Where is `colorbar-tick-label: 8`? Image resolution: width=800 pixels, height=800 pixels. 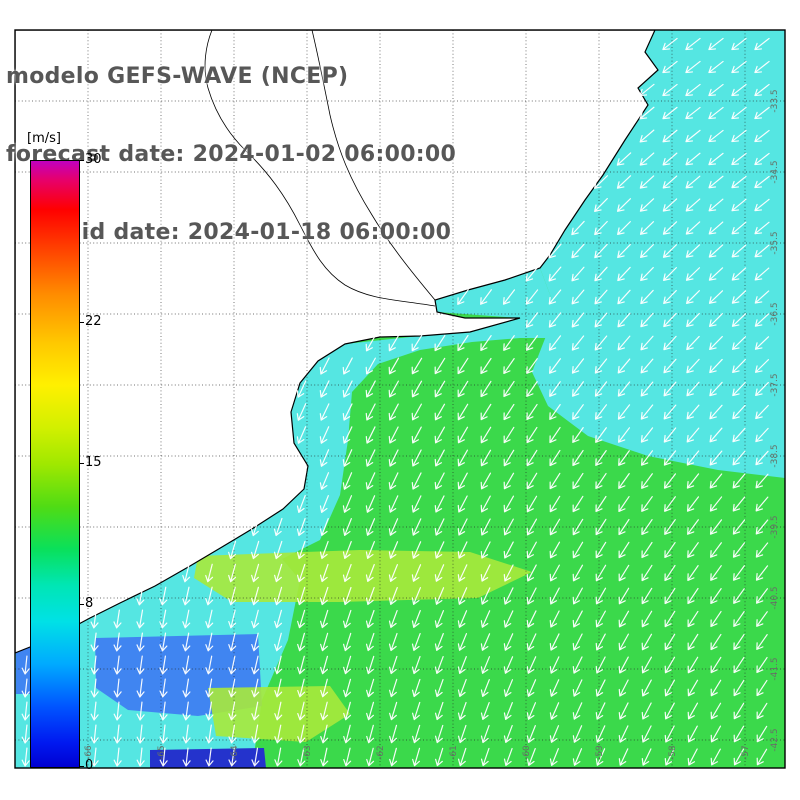
colorbar-tick-label: 8 is located at coordinates (89, 604).